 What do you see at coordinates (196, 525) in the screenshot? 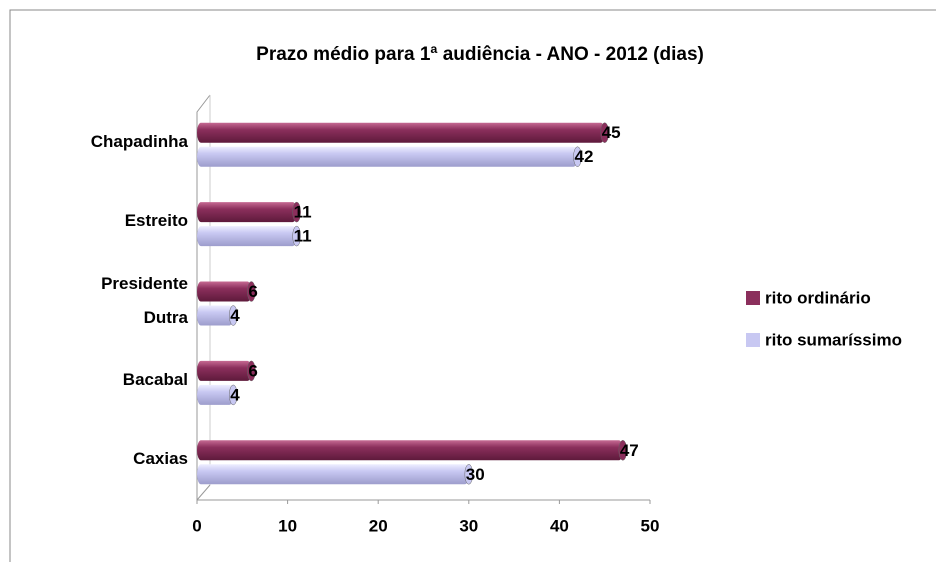
I see `x-tick-label: 0` at bounding box center [196, 525].